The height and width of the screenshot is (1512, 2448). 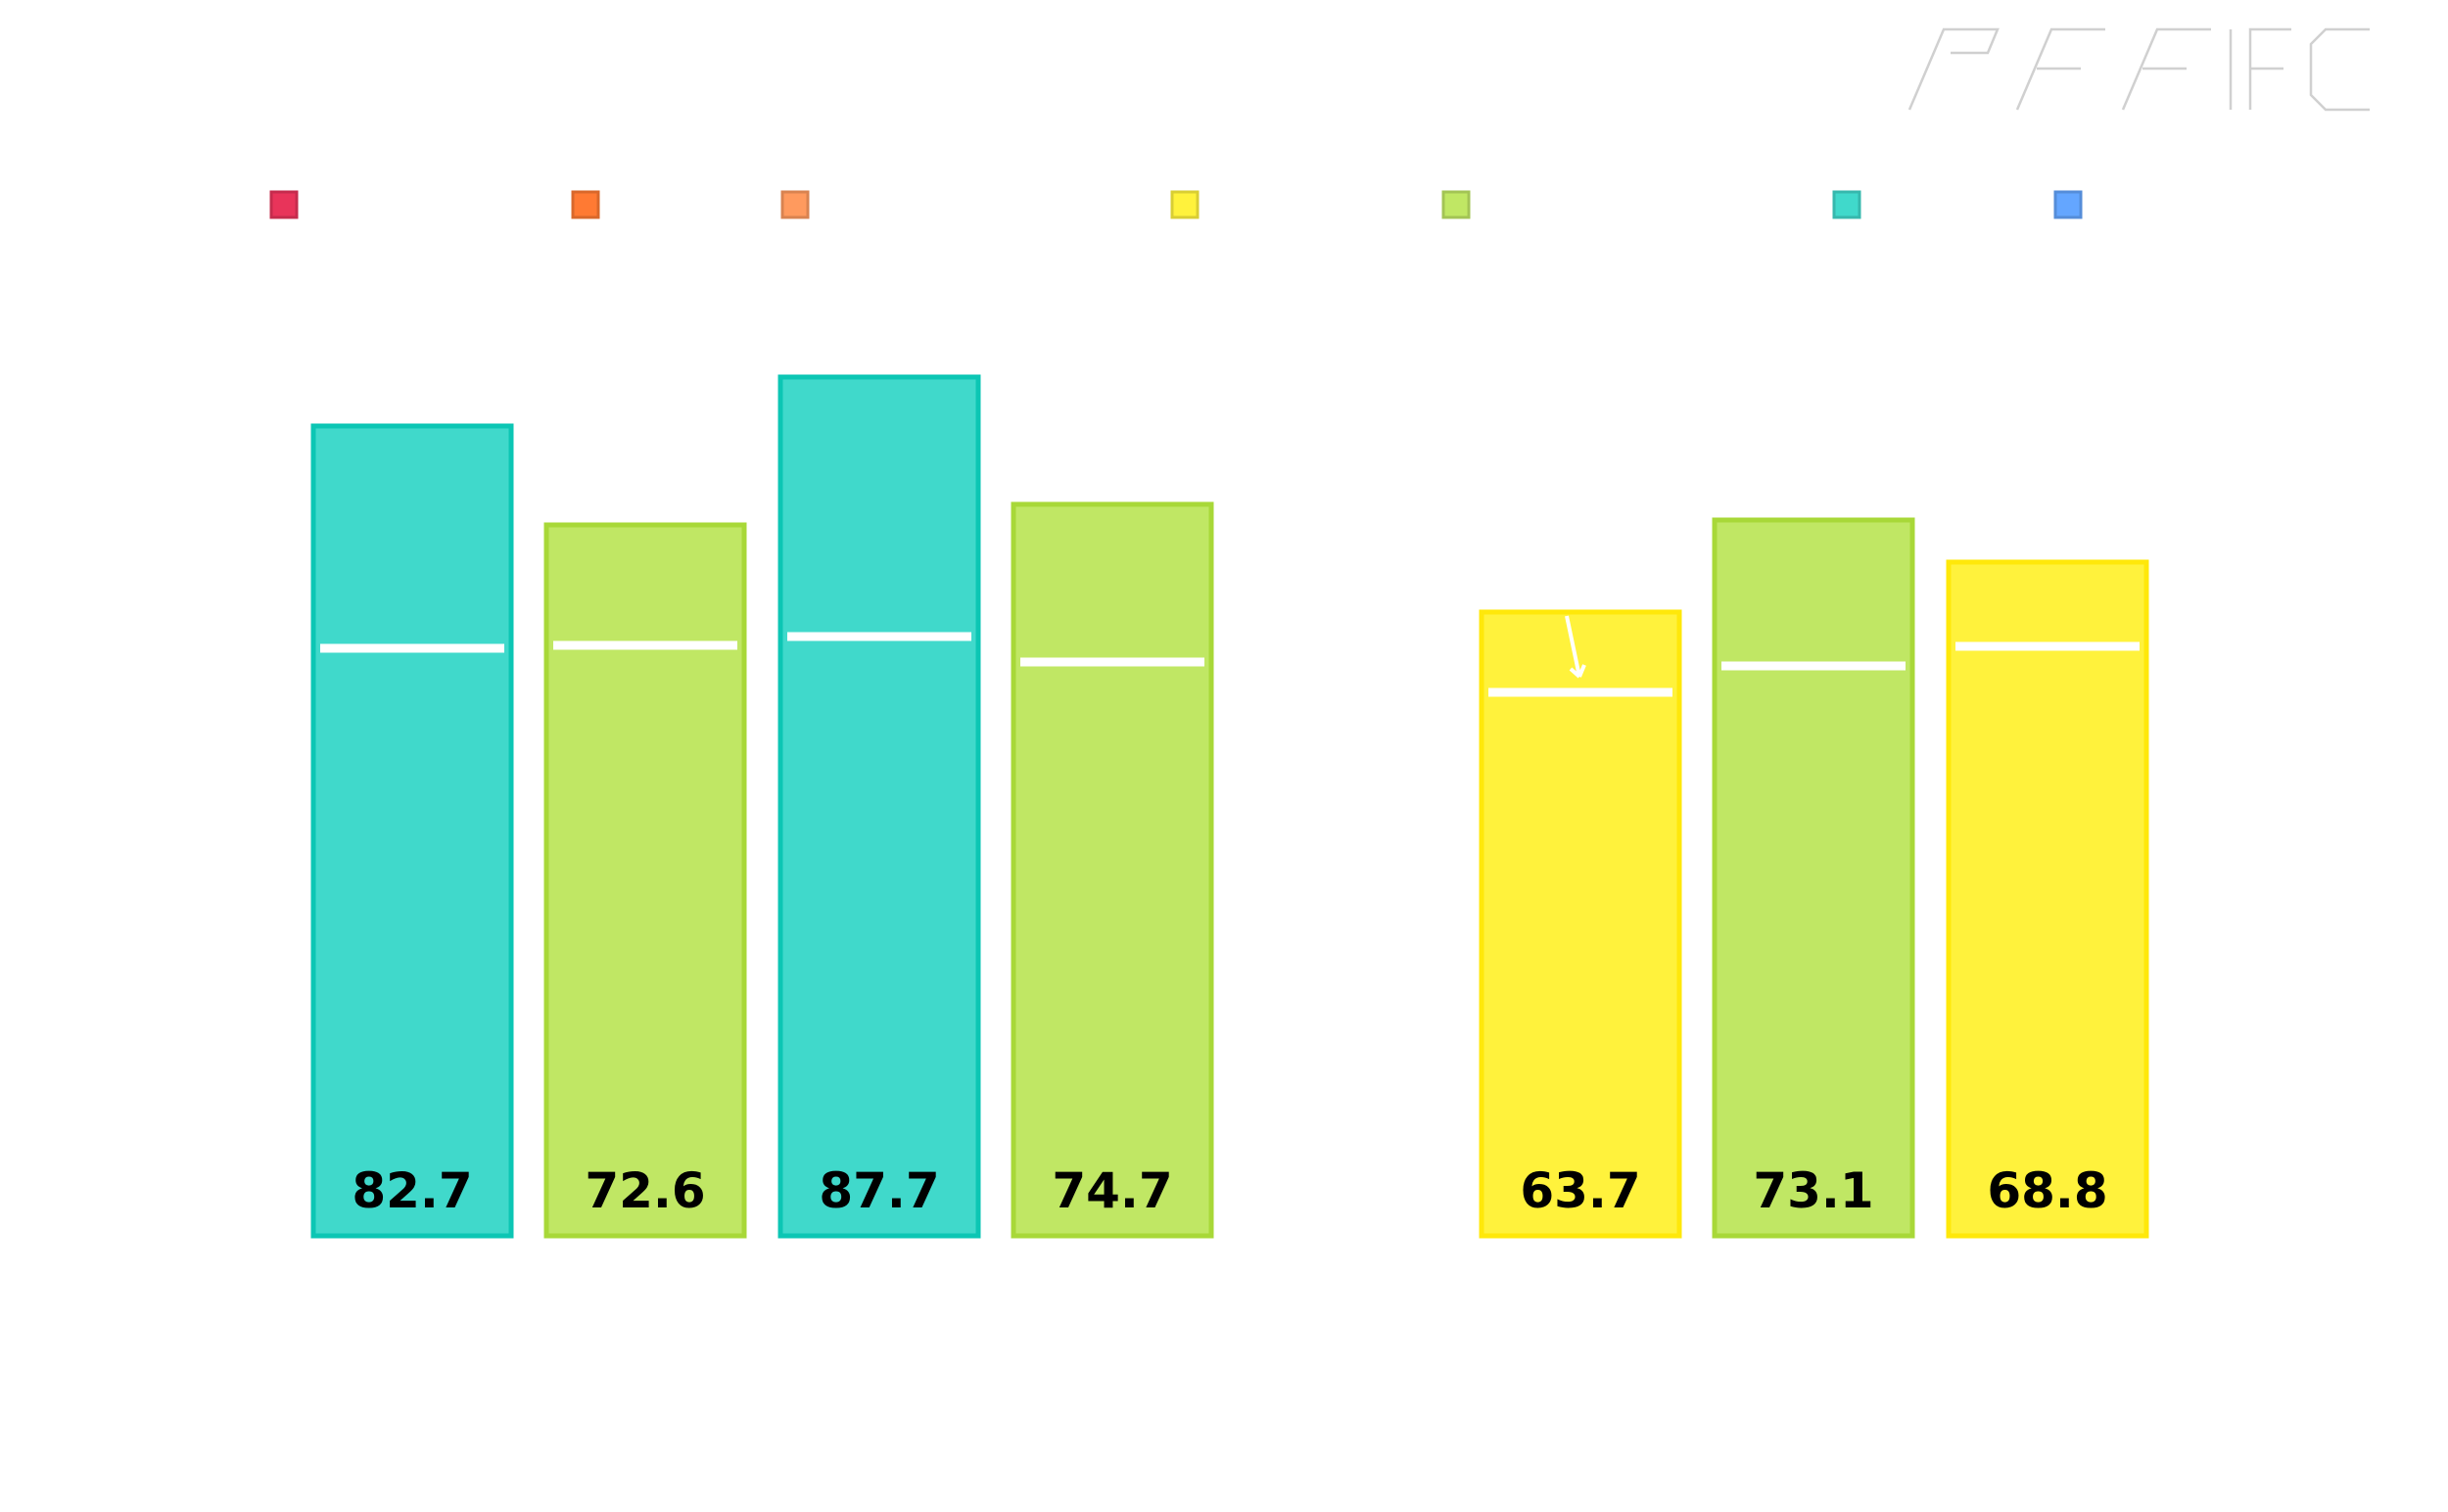 I want to click on bar-value-label: 73.1, so click(x=1813, y=1191).